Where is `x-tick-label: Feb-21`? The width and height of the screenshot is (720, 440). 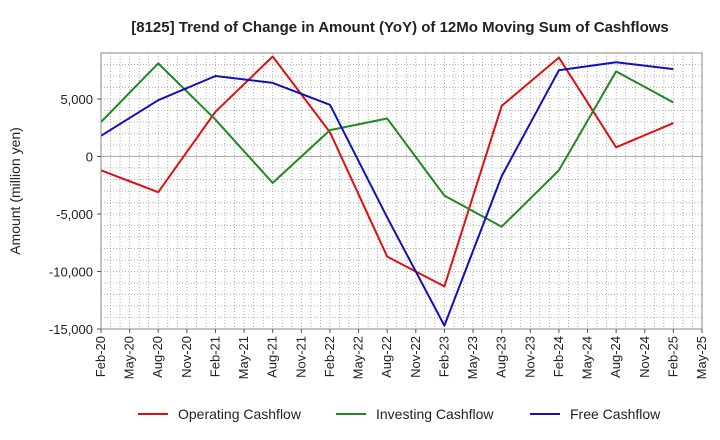
x-tick-label: Feb-21 is located at coordinates (214, 356).